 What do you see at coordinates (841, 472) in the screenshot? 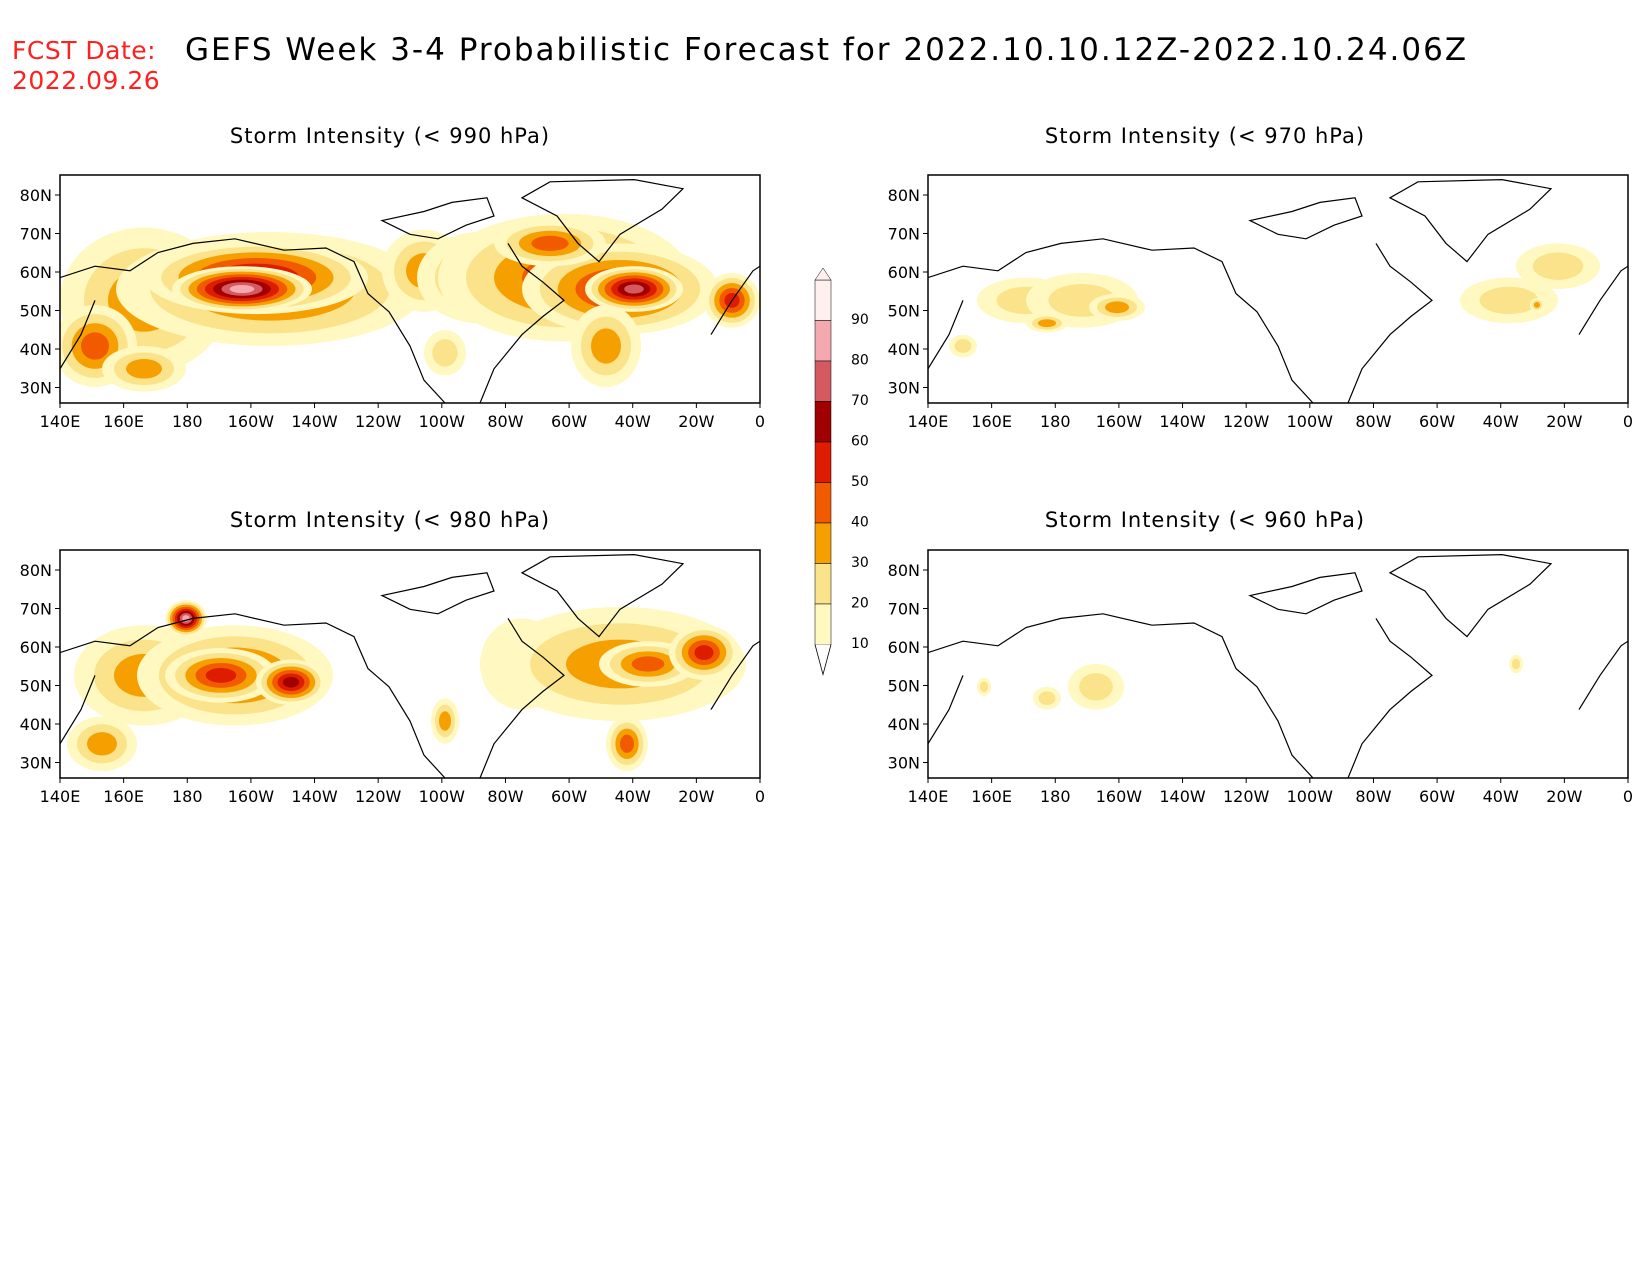
I see `colorbar: 90 80 70 60 50 40 30 20 10` at bounding box center [841, 472].